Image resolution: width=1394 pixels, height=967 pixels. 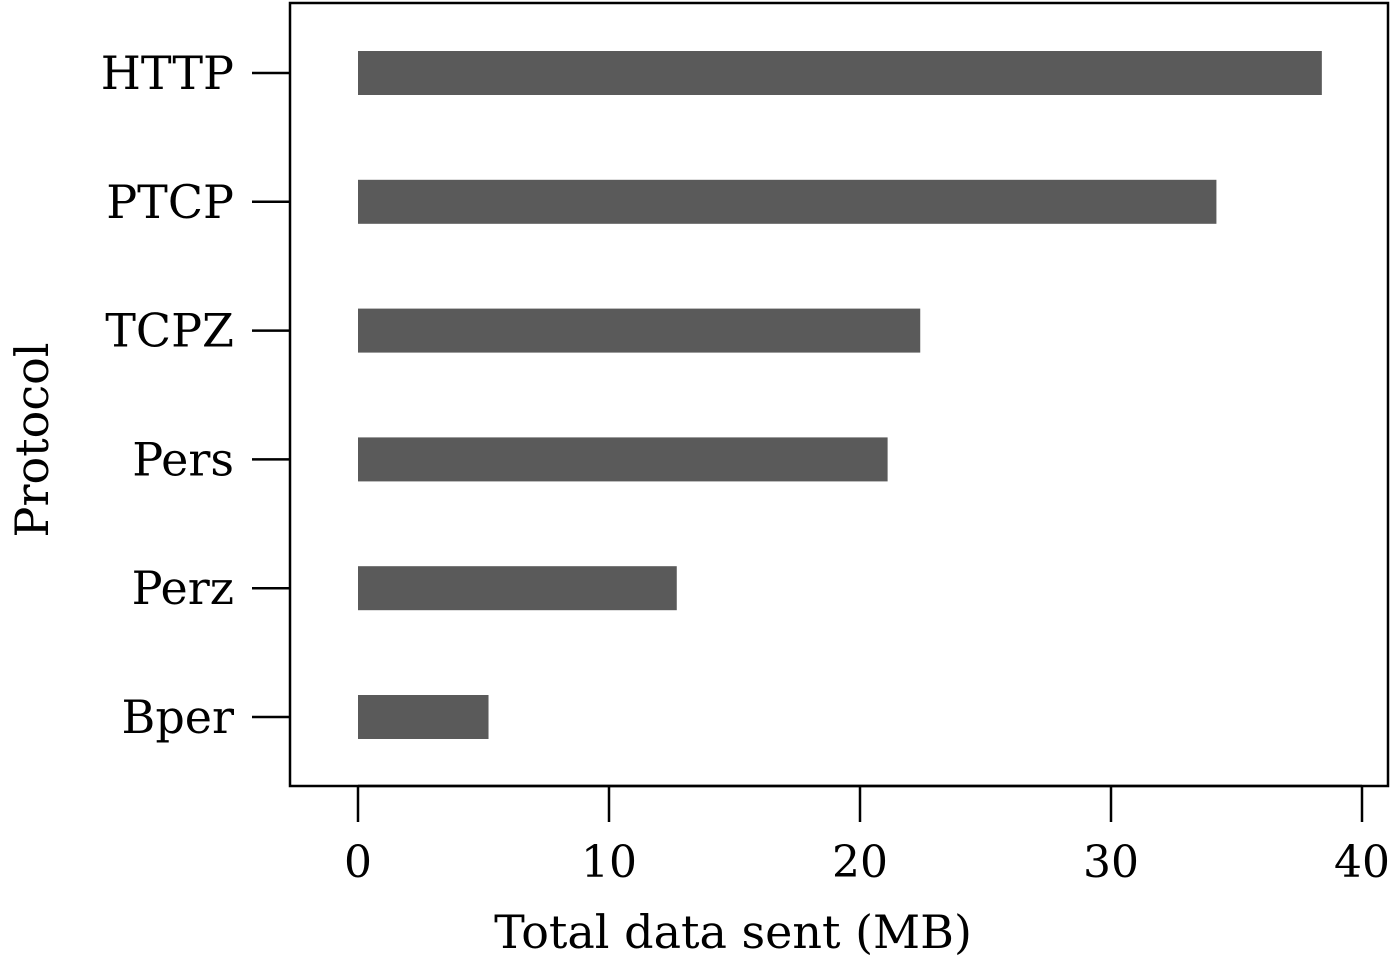 What do you see at coordinates (1111, 862) in the screenshot?
I see `x-tick-label-30: 30` at bounding box center [1111, 862].